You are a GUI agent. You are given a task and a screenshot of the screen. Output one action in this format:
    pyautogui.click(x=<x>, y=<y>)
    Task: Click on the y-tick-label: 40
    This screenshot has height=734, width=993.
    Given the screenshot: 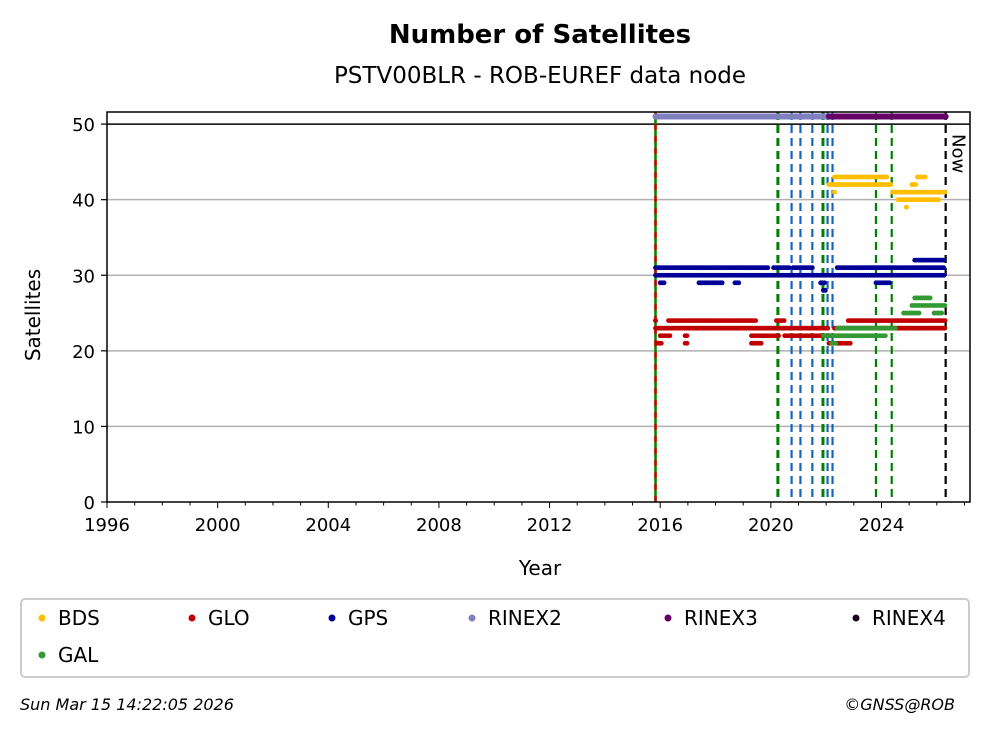 What is the action you would take?
    pyautogui.click(x=83, y=201)
    